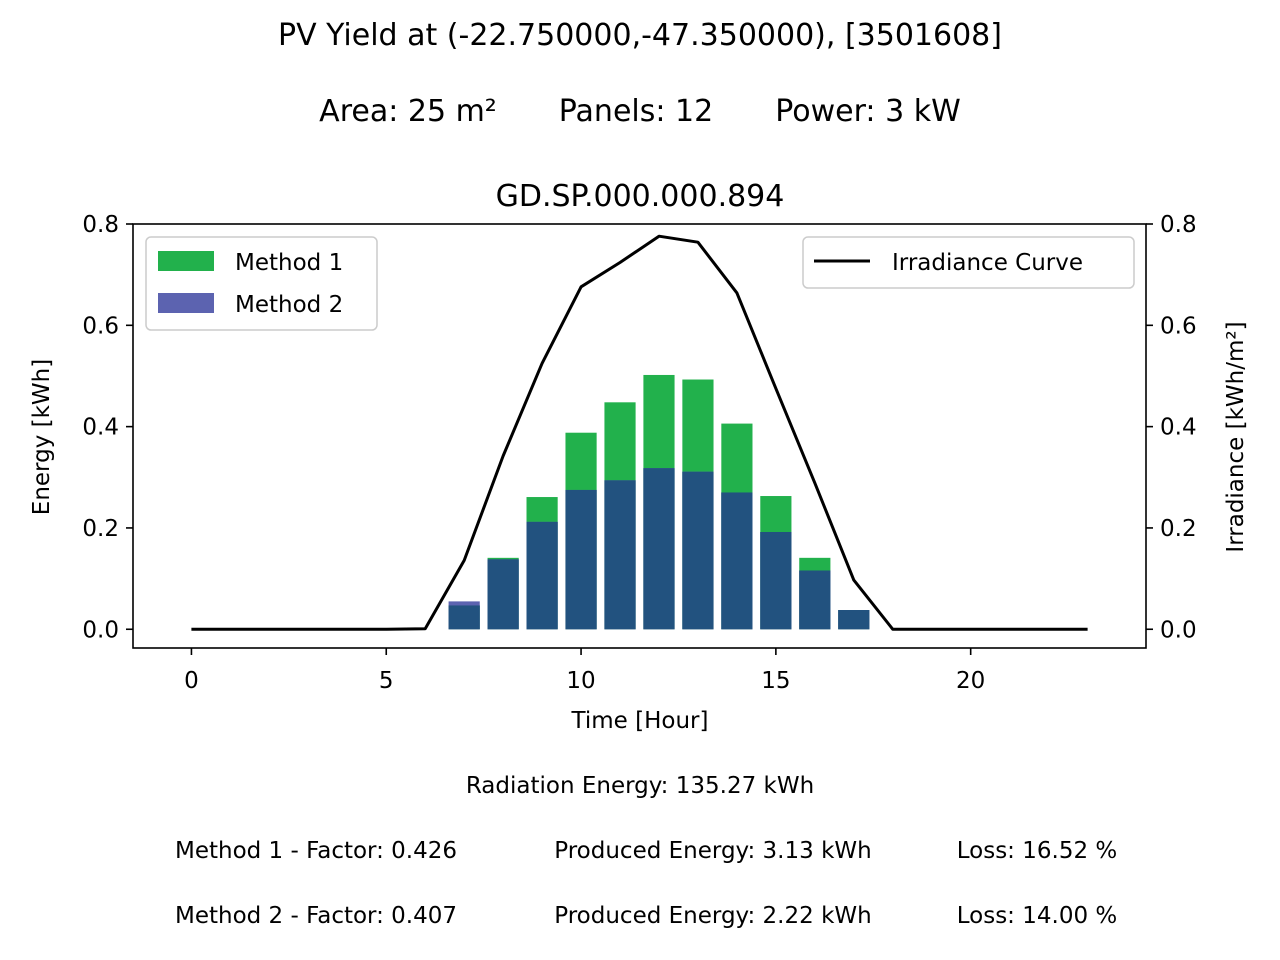  What do you see at coordinates (970, 681) in the screenshot?
I see `x-tick-label: 20` at bounding box center [970, 681].